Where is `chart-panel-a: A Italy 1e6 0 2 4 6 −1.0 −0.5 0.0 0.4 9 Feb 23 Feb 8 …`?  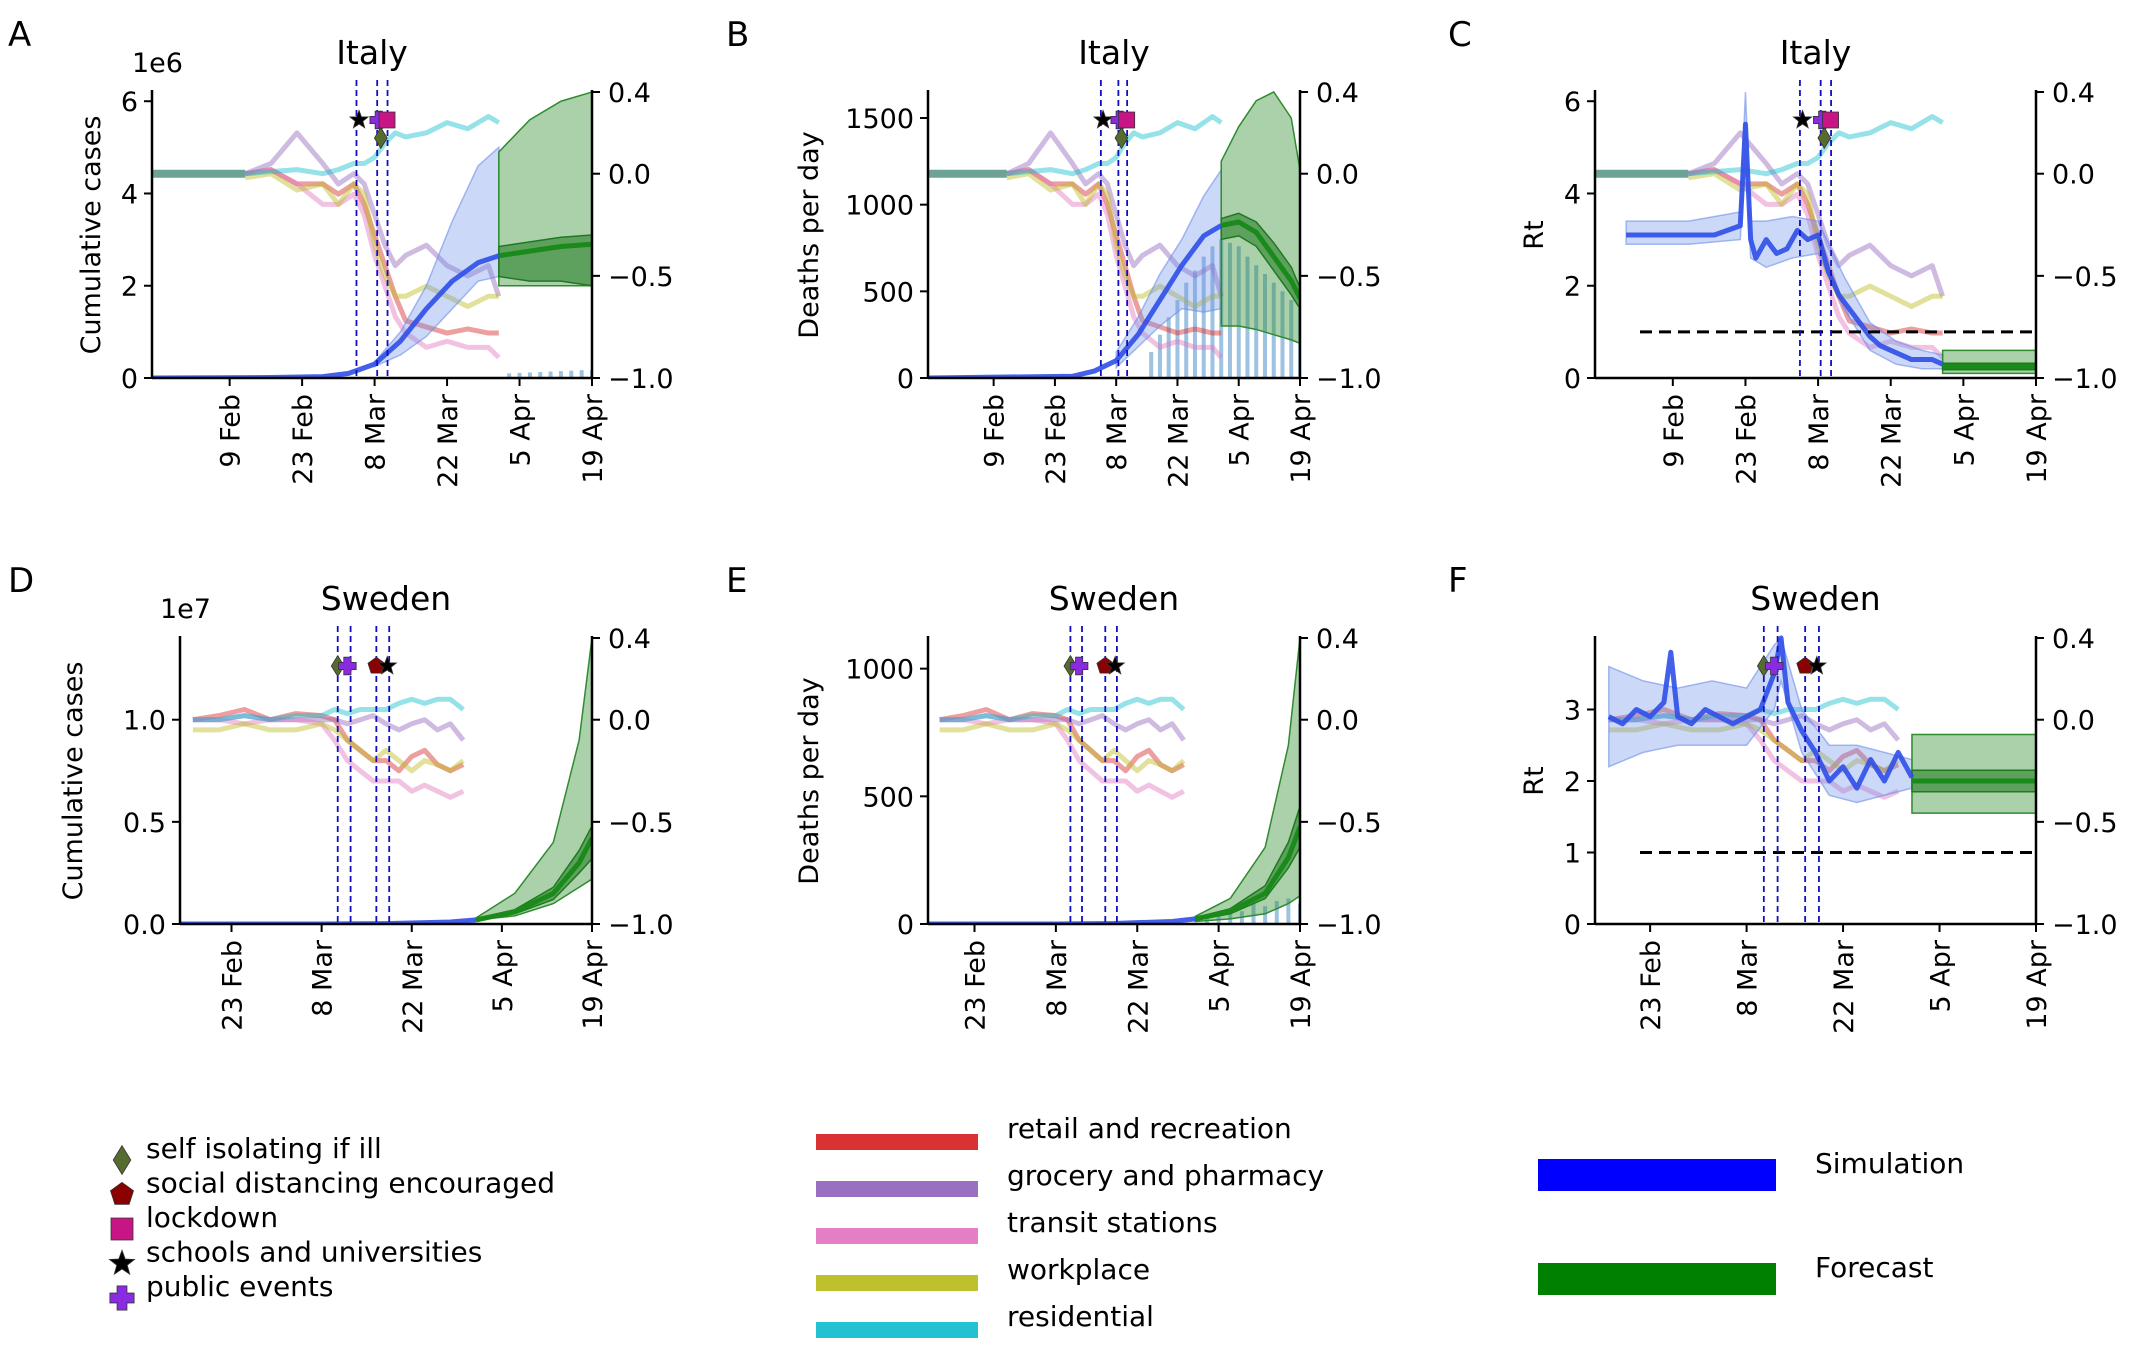 chart-panel-a: A Italy 1e6 0 2 4 6 −1.0 −0.5 0.0 0.4 9 Feb 23 Feb 8 … is located at coordinates (341, 251).